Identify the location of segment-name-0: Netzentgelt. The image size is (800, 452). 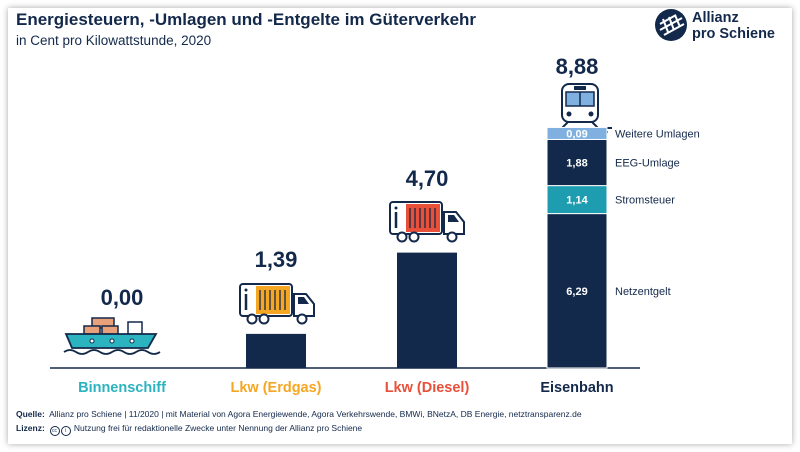
(643, 292).